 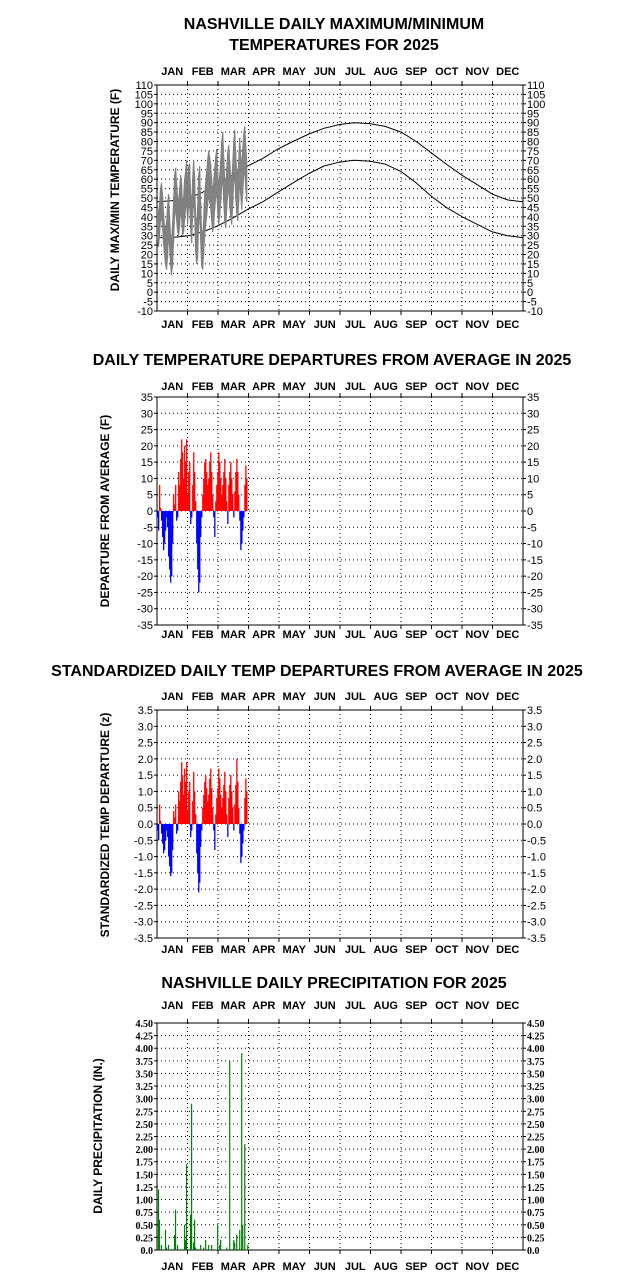 I want to click on y-tick-label-left: -2.5, so click(x=143, y=906).